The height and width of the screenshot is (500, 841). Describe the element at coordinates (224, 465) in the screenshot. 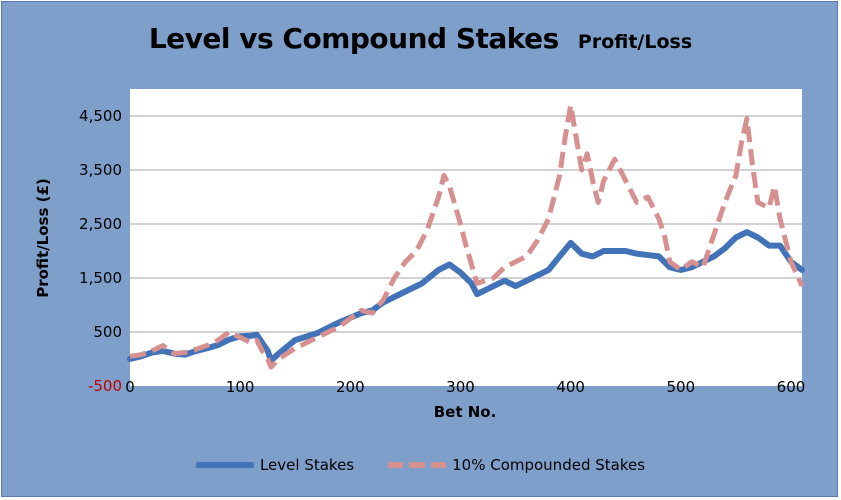

I see `legend-swatch-level` at that location.